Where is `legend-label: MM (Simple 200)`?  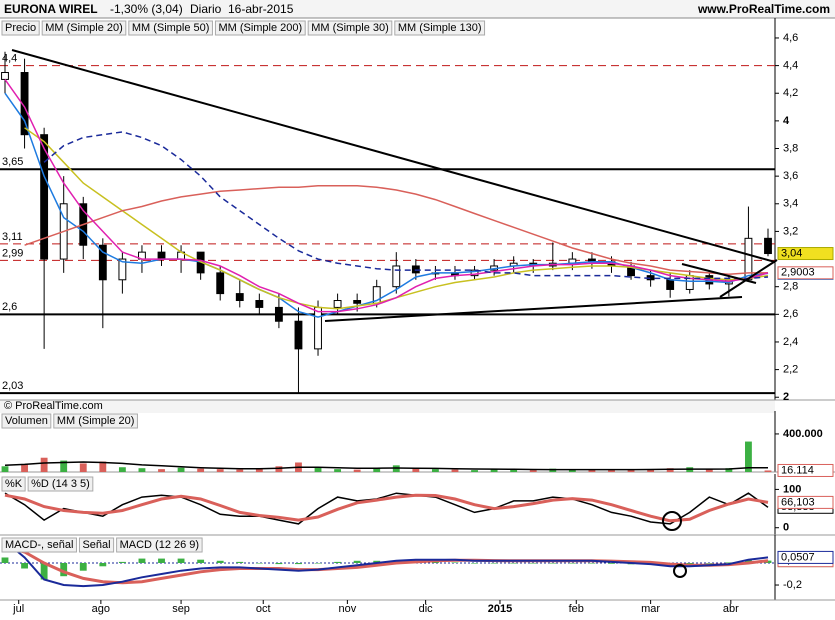 legend-label: MM (Simple 200) is located at coordinates (260, 28).